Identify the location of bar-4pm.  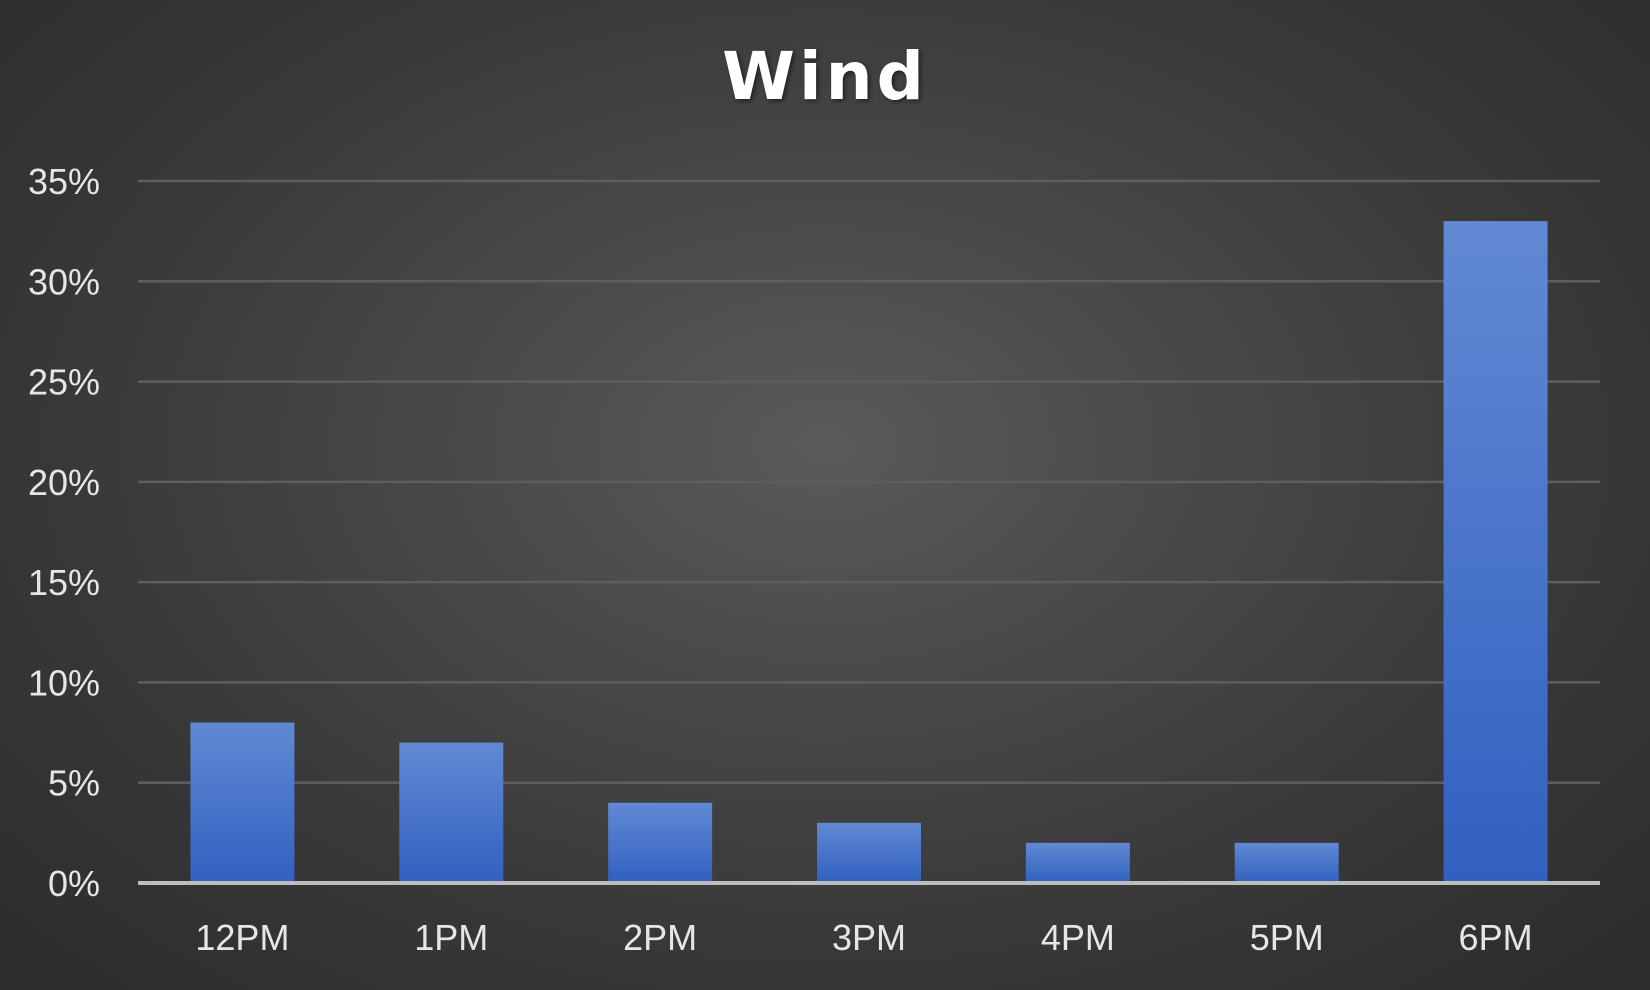
(1077, 862).